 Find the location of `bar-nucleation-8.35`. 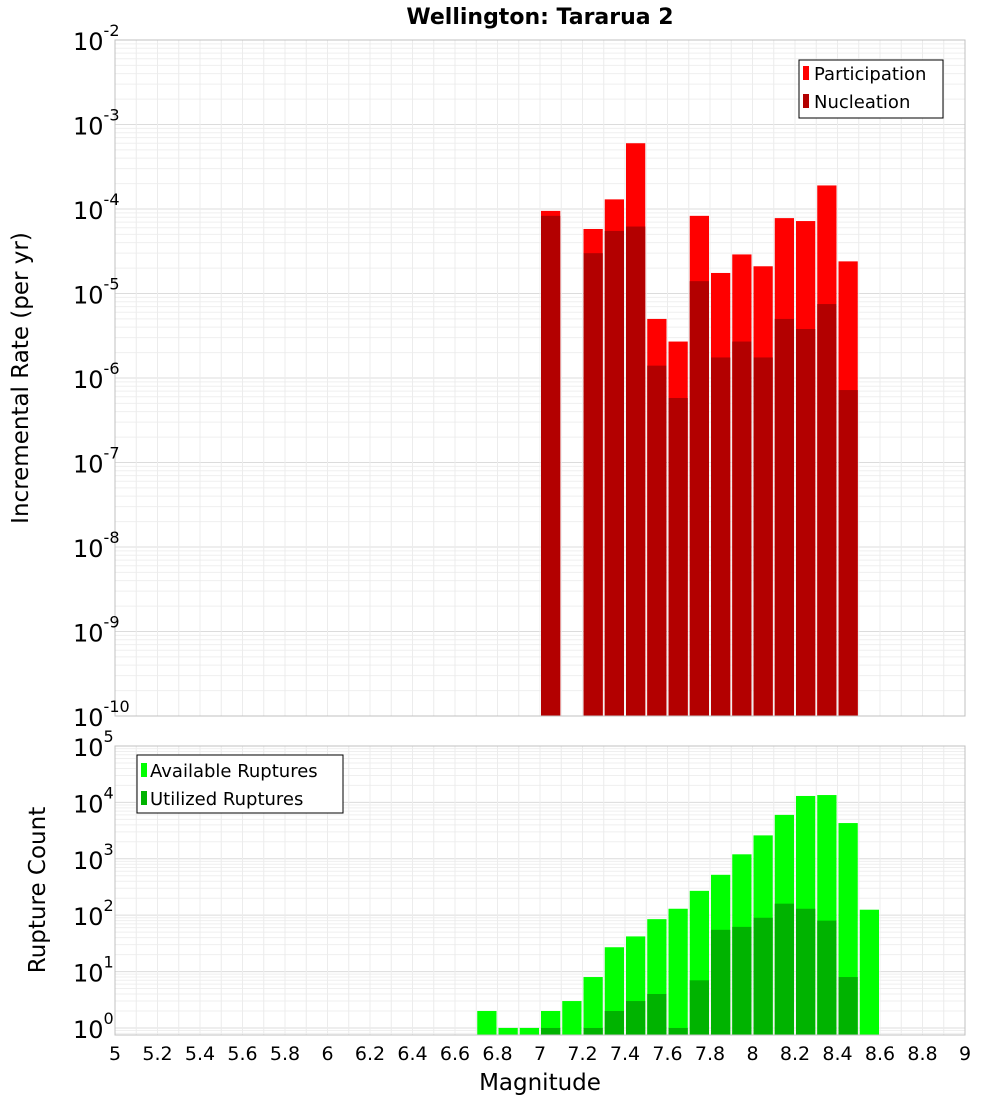

bar-nucleation-8.35 is located at coordinates (827, 510).